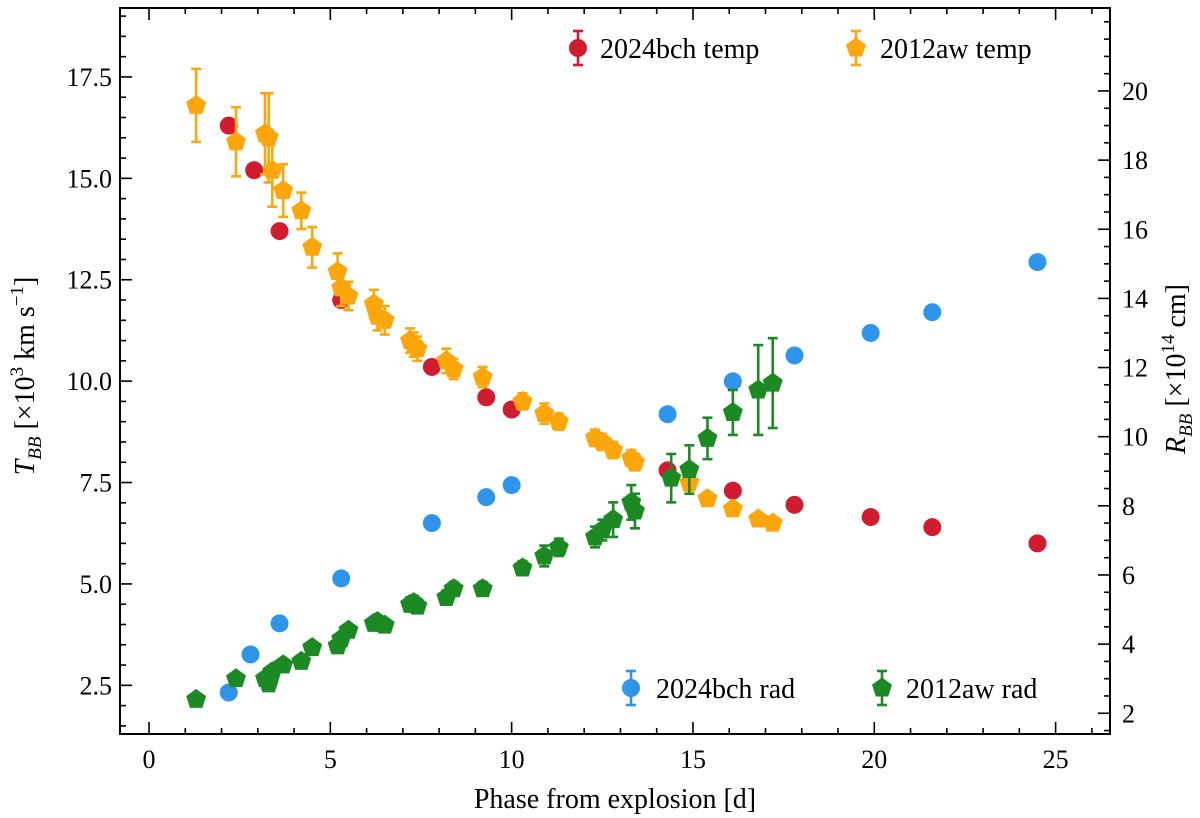 Image resolution: width=1200 pixels, height=818 pixels. What do you see at coordinates (1128, 644) in the screenshot?
I see `right-y-tick-label: 4` at bounding box center [1128, 644].